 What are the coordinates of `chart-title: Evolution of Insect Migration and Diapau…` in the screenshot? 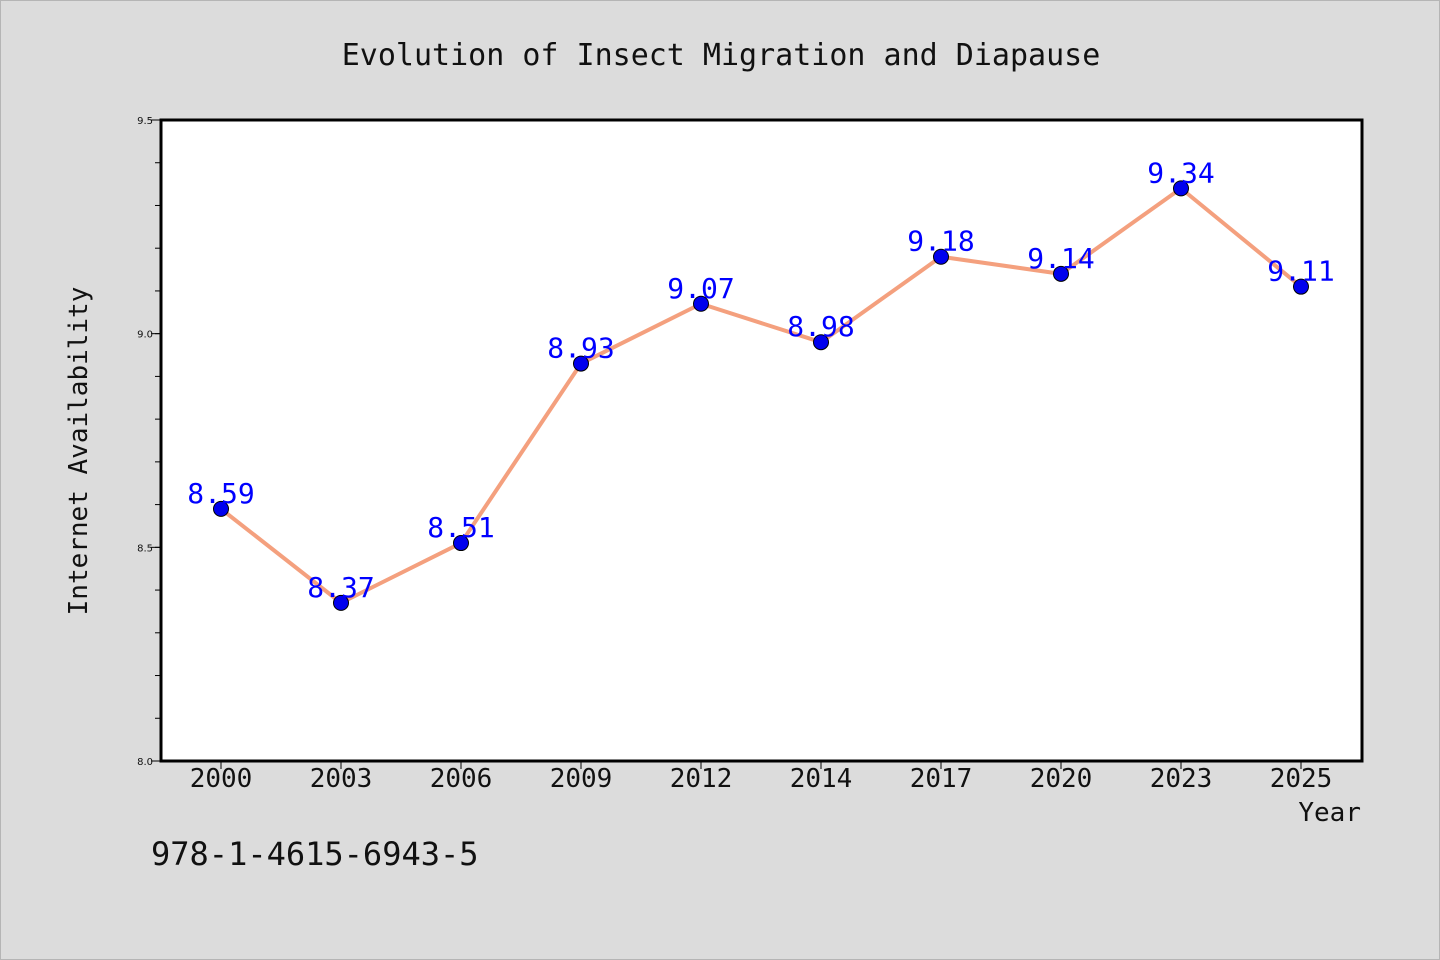 It's located at (721, 55).